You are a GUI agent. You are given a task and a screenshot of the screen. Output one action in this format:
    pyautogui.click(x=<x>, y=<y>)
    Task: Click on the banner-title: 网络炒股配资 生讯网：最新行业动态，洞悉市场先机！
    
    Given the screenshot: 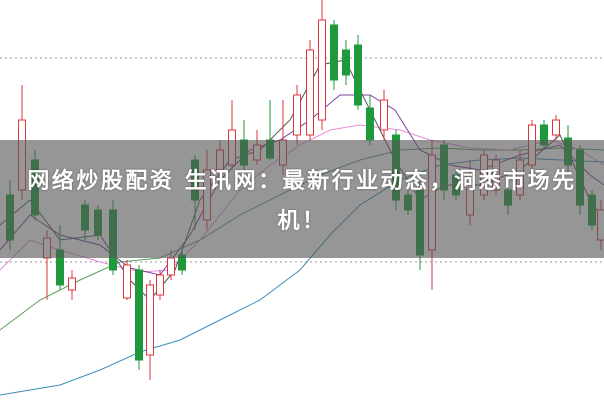 What is the action you would take?
    pyautogui.click(x=302, y=201)
    